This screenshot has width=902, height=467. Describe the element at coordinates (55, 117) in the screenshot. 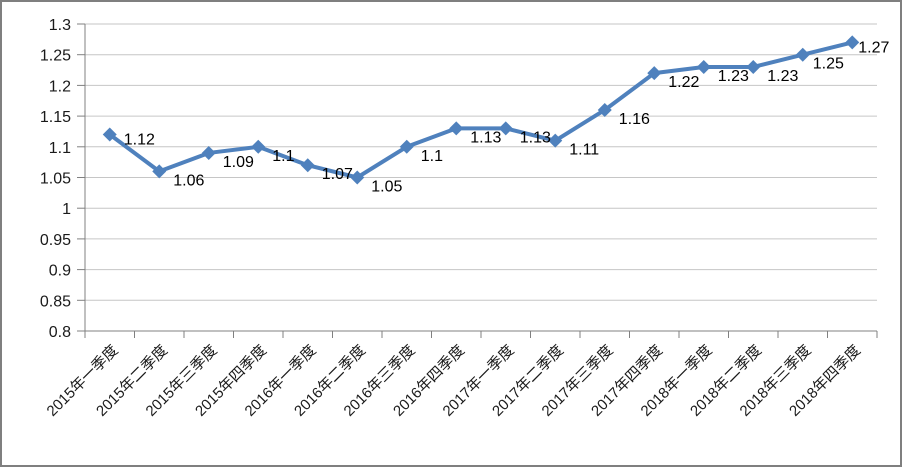

I see `y-tick-label: 1.15` at that location.